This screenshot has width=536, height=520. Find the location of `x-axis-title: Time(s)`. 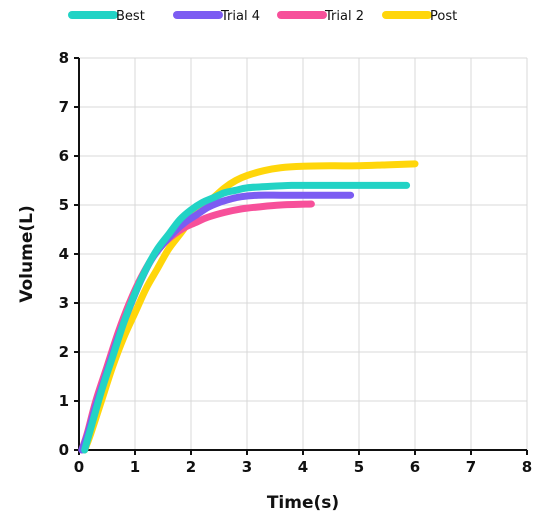

x-axis-title: Time(s) is located at coordinates (303, 503).